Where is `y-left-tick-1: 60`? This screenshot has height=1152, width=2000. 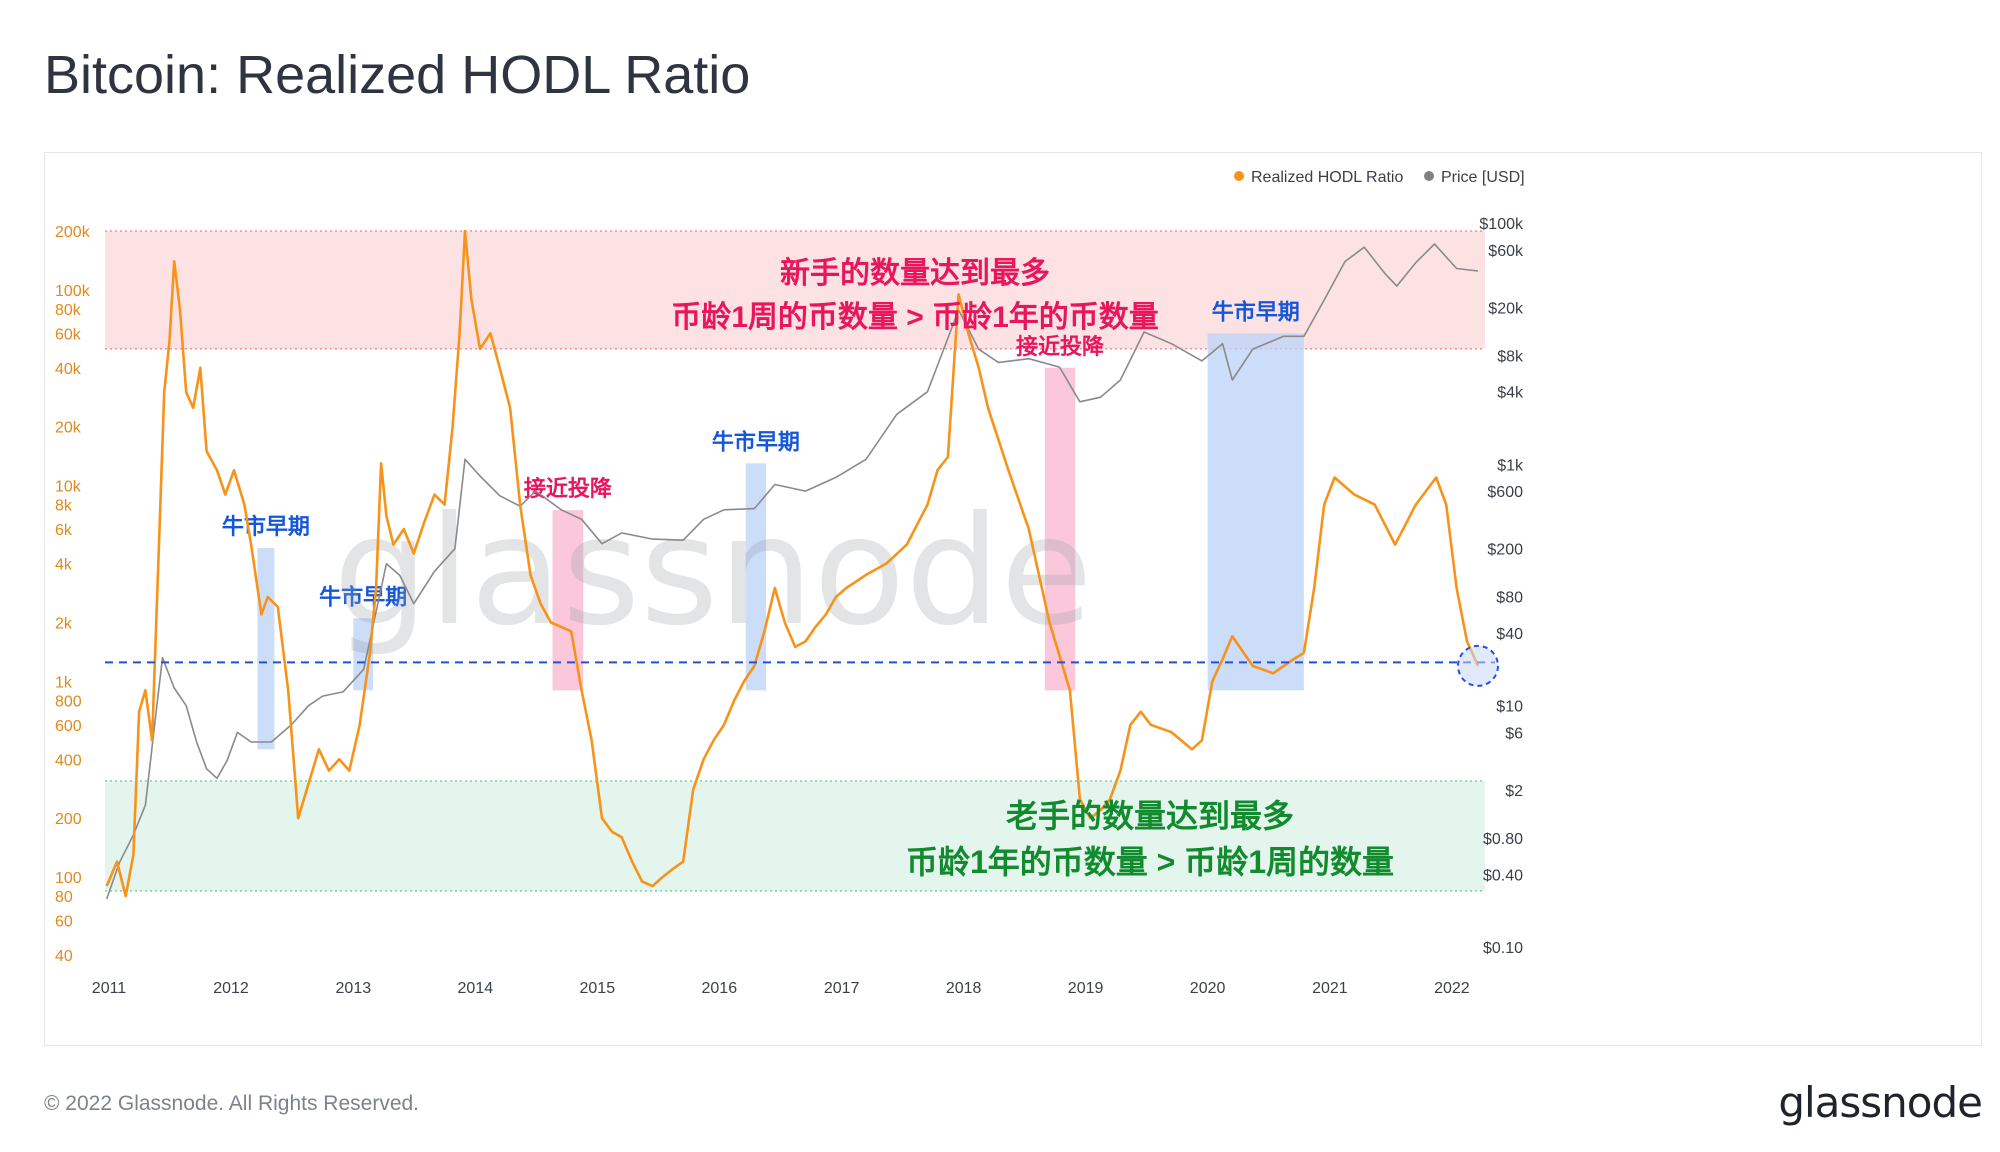
y-left-tick-1: 60 is located at coordinates (64, 922).